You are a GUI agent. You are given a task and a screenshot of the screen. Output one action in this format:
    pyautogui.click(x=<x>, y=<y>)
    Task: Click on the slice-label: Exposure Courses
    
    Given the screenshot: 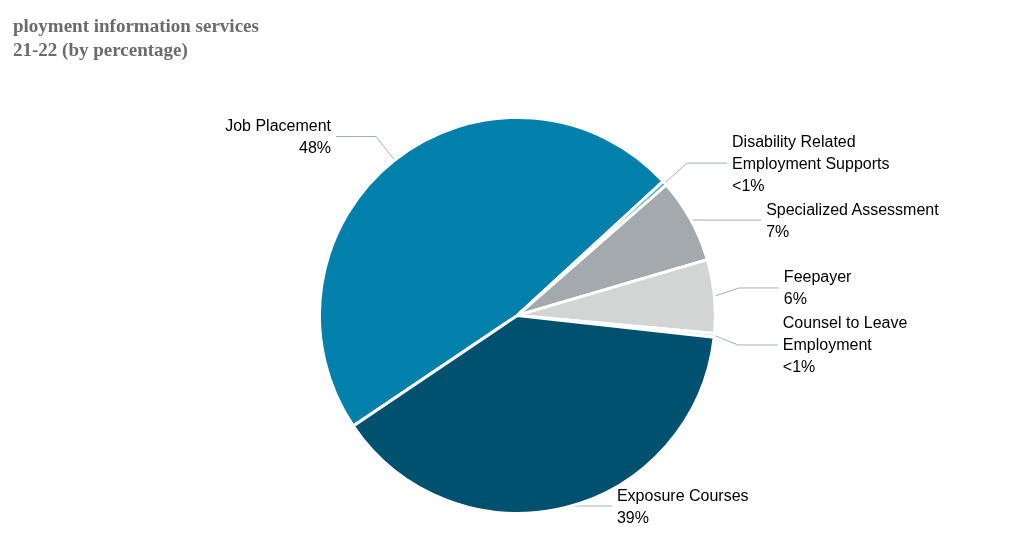 What is the action you would take?
    pyautogui.click(x=682, y=495)
    